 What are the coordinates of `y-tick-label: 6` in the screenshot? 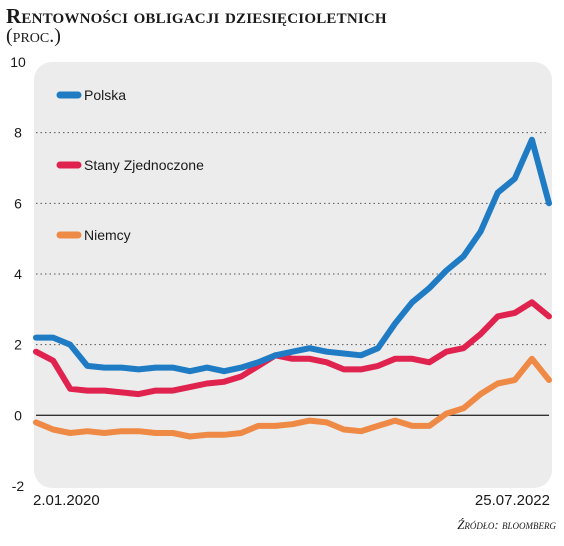 It's located at (18, 203).